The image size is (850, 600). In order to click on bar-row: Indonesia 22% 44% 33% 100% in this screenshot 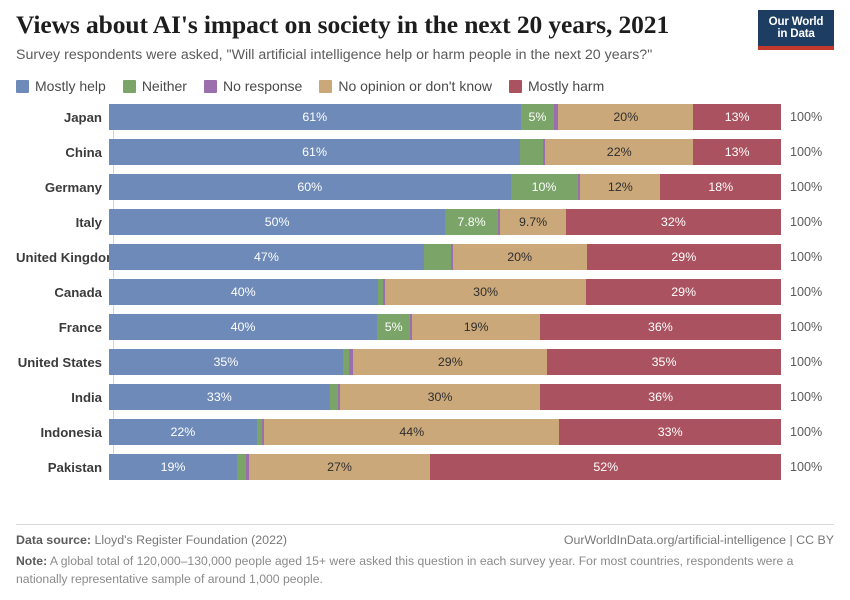, I will do `click(425, 432)`.